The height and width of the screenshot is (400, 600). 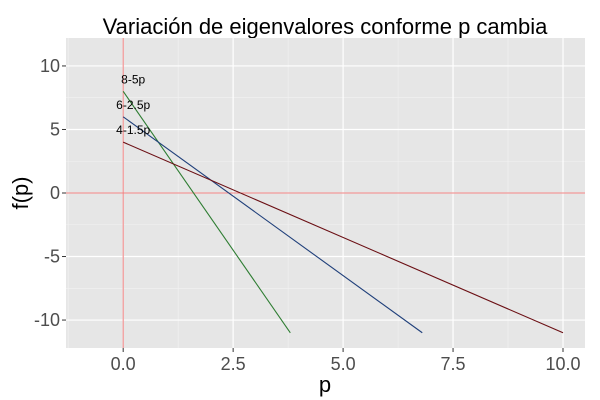 I want to click on series-label-1: 8-5p, so click(x=133, y=79).